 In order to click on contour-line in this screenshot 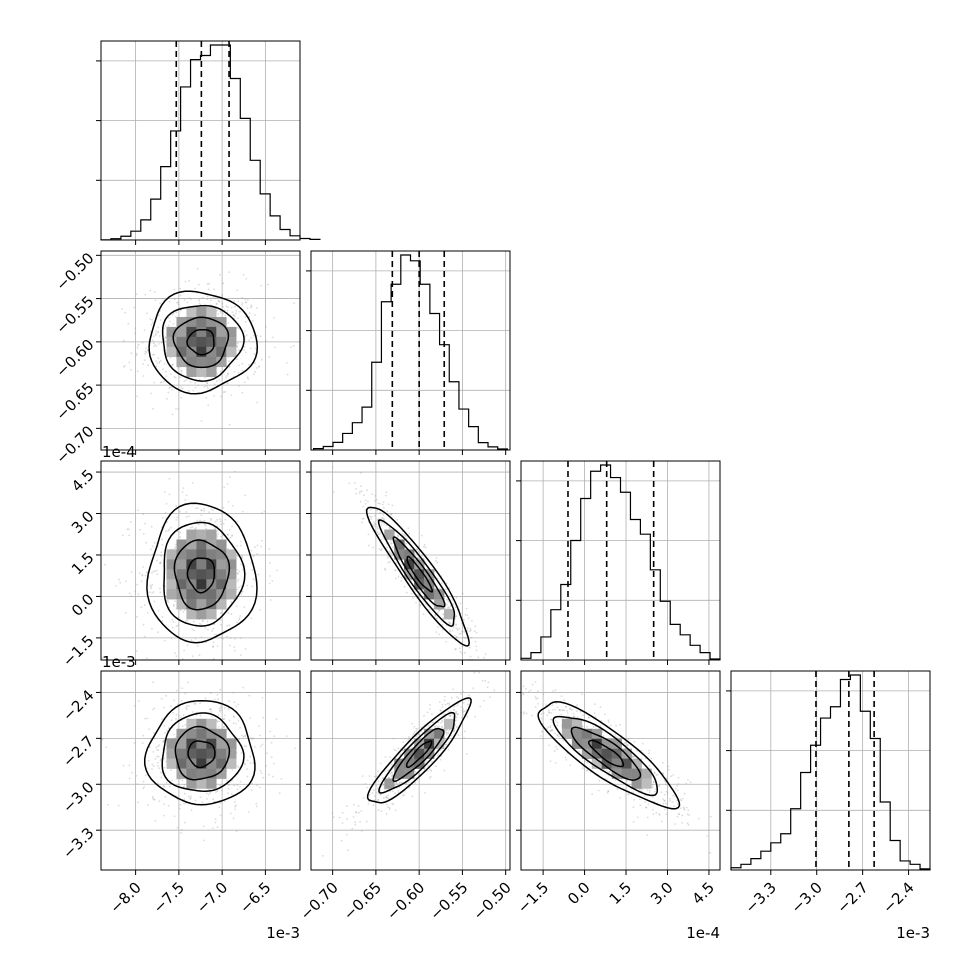, I will do `click(419, 754)`.